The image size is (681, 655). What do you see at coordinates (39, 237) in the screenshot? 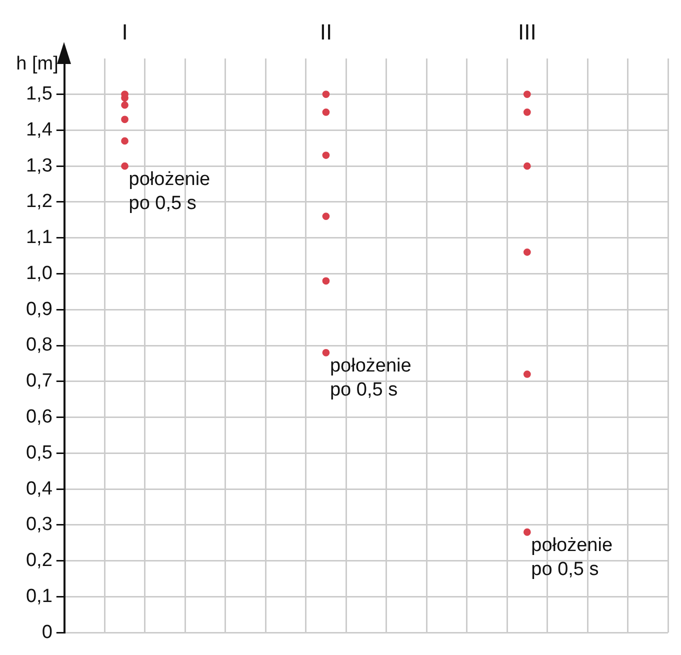
I see `y-tick-label: 1,1` at bounding box center [39, 237].